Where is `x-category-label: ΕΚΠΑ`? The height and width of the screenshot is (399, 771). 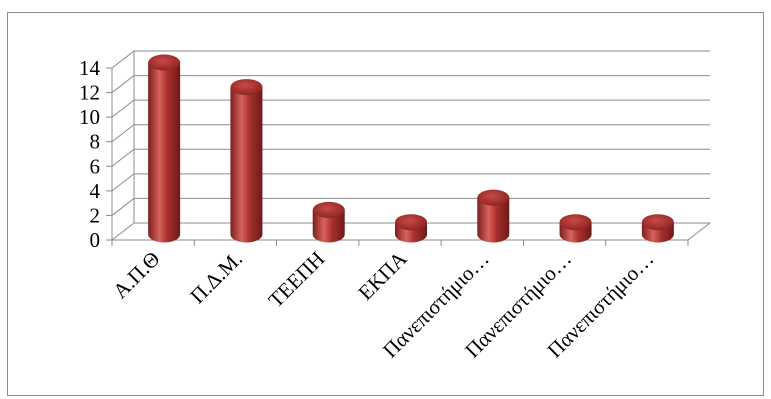
x-category-label: ΕΚΠΑ is located at coordinates (382, 275).